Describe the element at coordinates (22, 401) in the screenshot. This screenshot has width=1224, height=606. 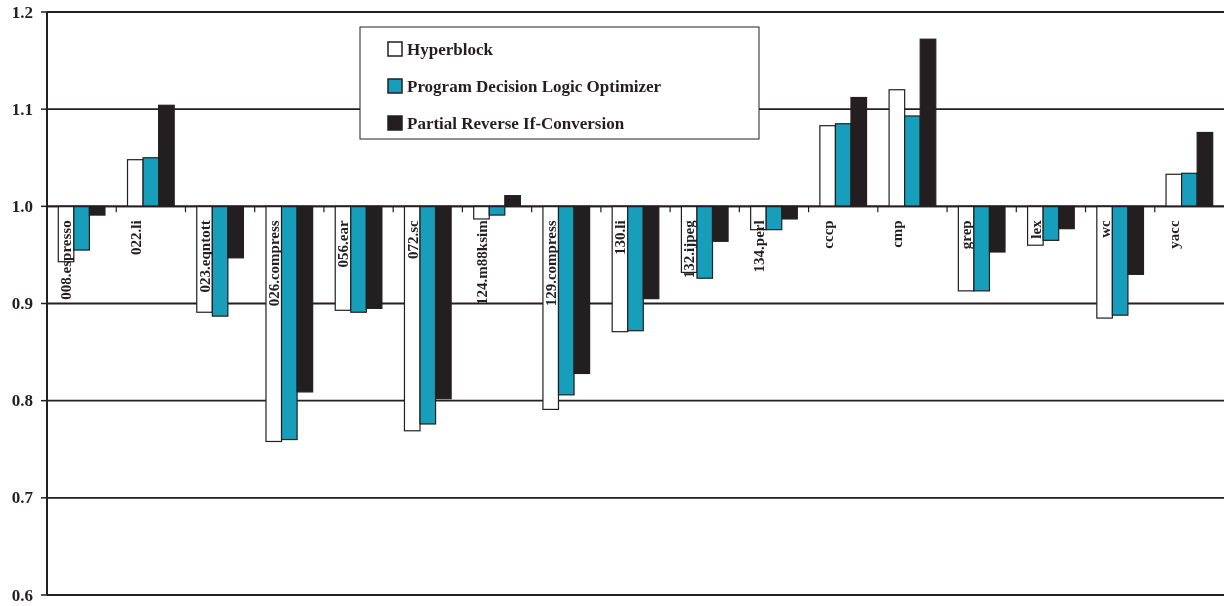
I see `y-tick-label: 0.8` at that location.